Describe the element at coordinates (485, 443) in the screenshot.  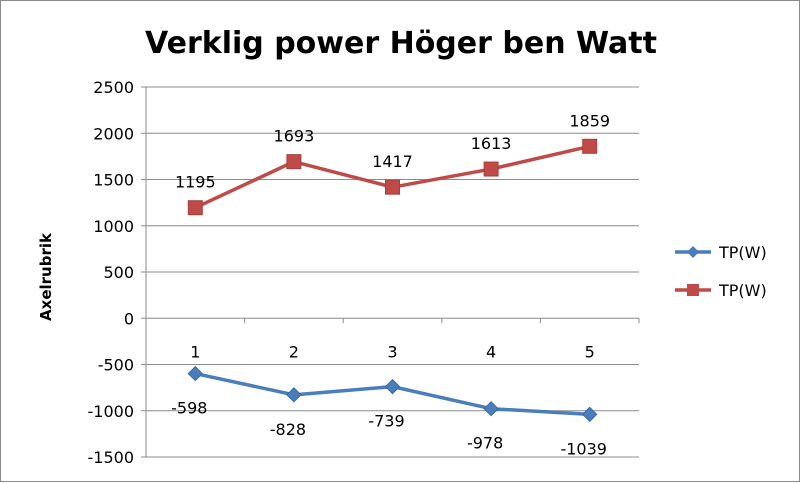
I see `data-label: -978` at that location.